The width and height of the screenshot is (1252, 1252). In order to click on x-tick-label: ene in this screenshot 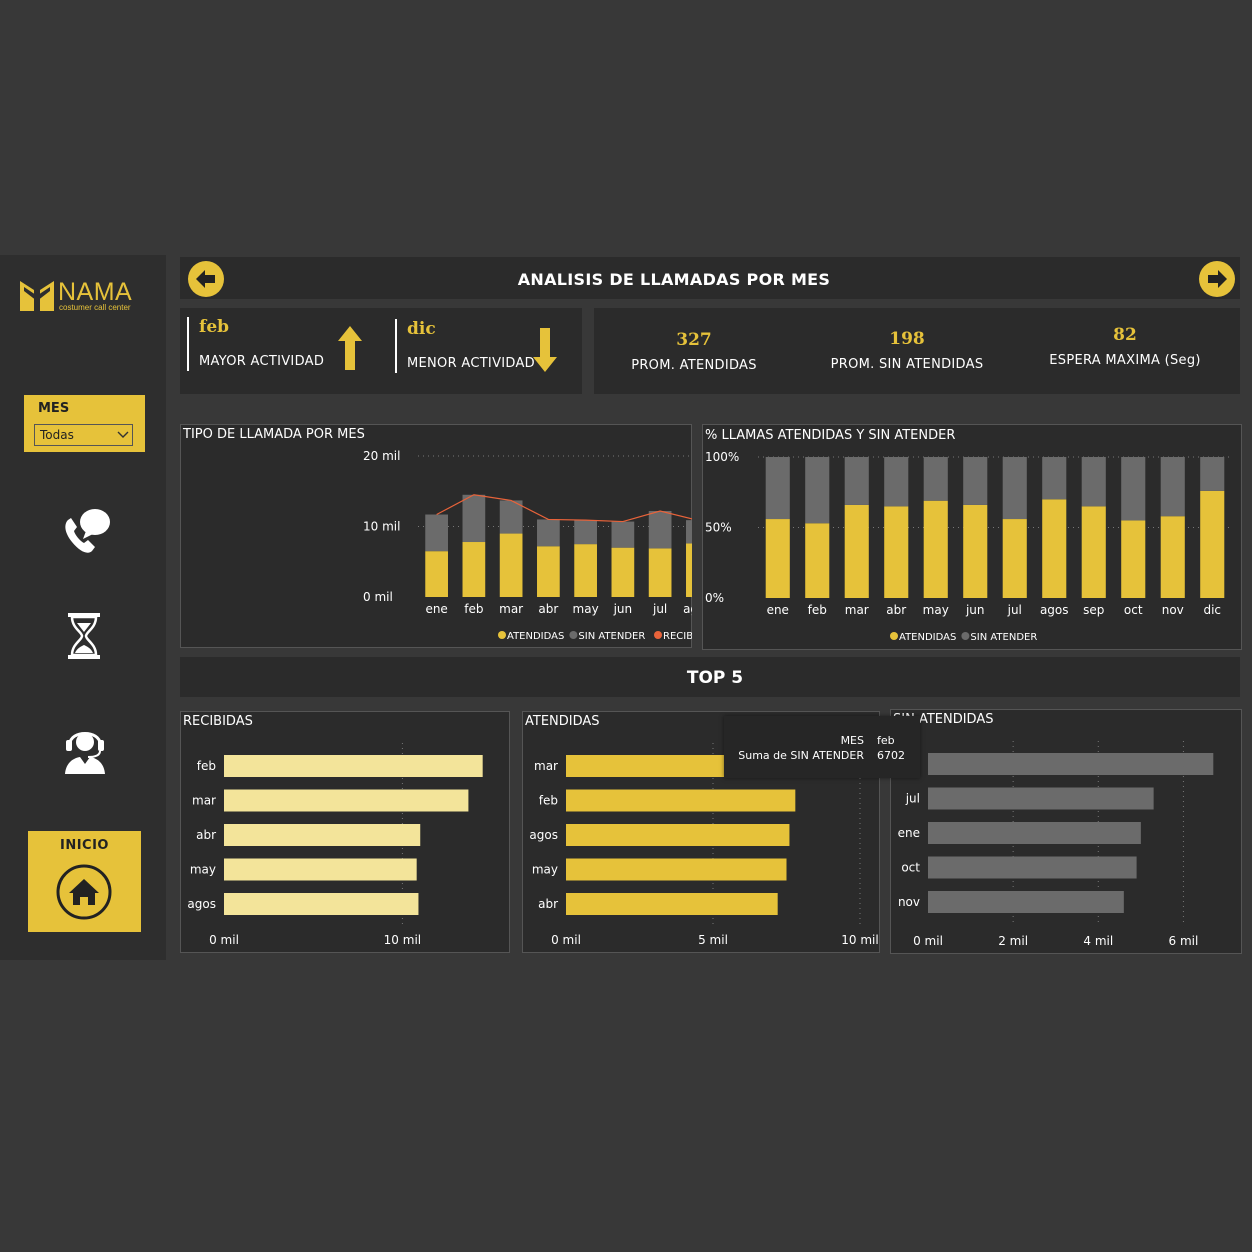, I will do `click(778, 610)`.